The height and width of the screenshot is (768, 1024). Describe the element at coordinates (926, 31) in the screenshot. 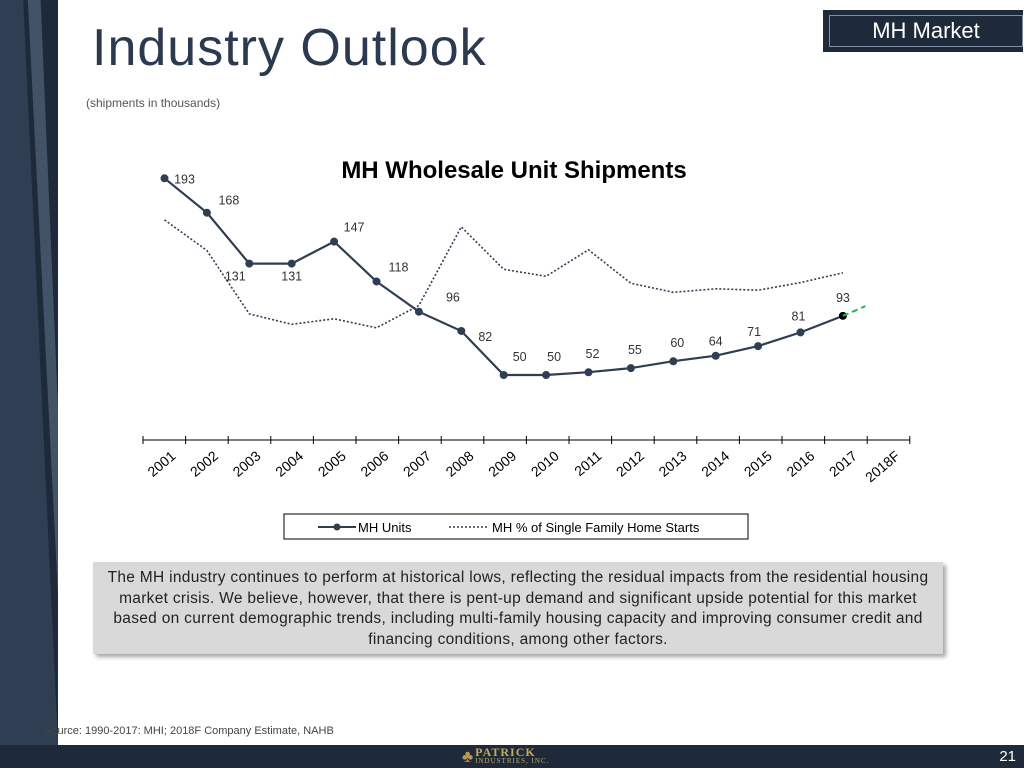

I see `section-tab-label: MH Market` at that location.